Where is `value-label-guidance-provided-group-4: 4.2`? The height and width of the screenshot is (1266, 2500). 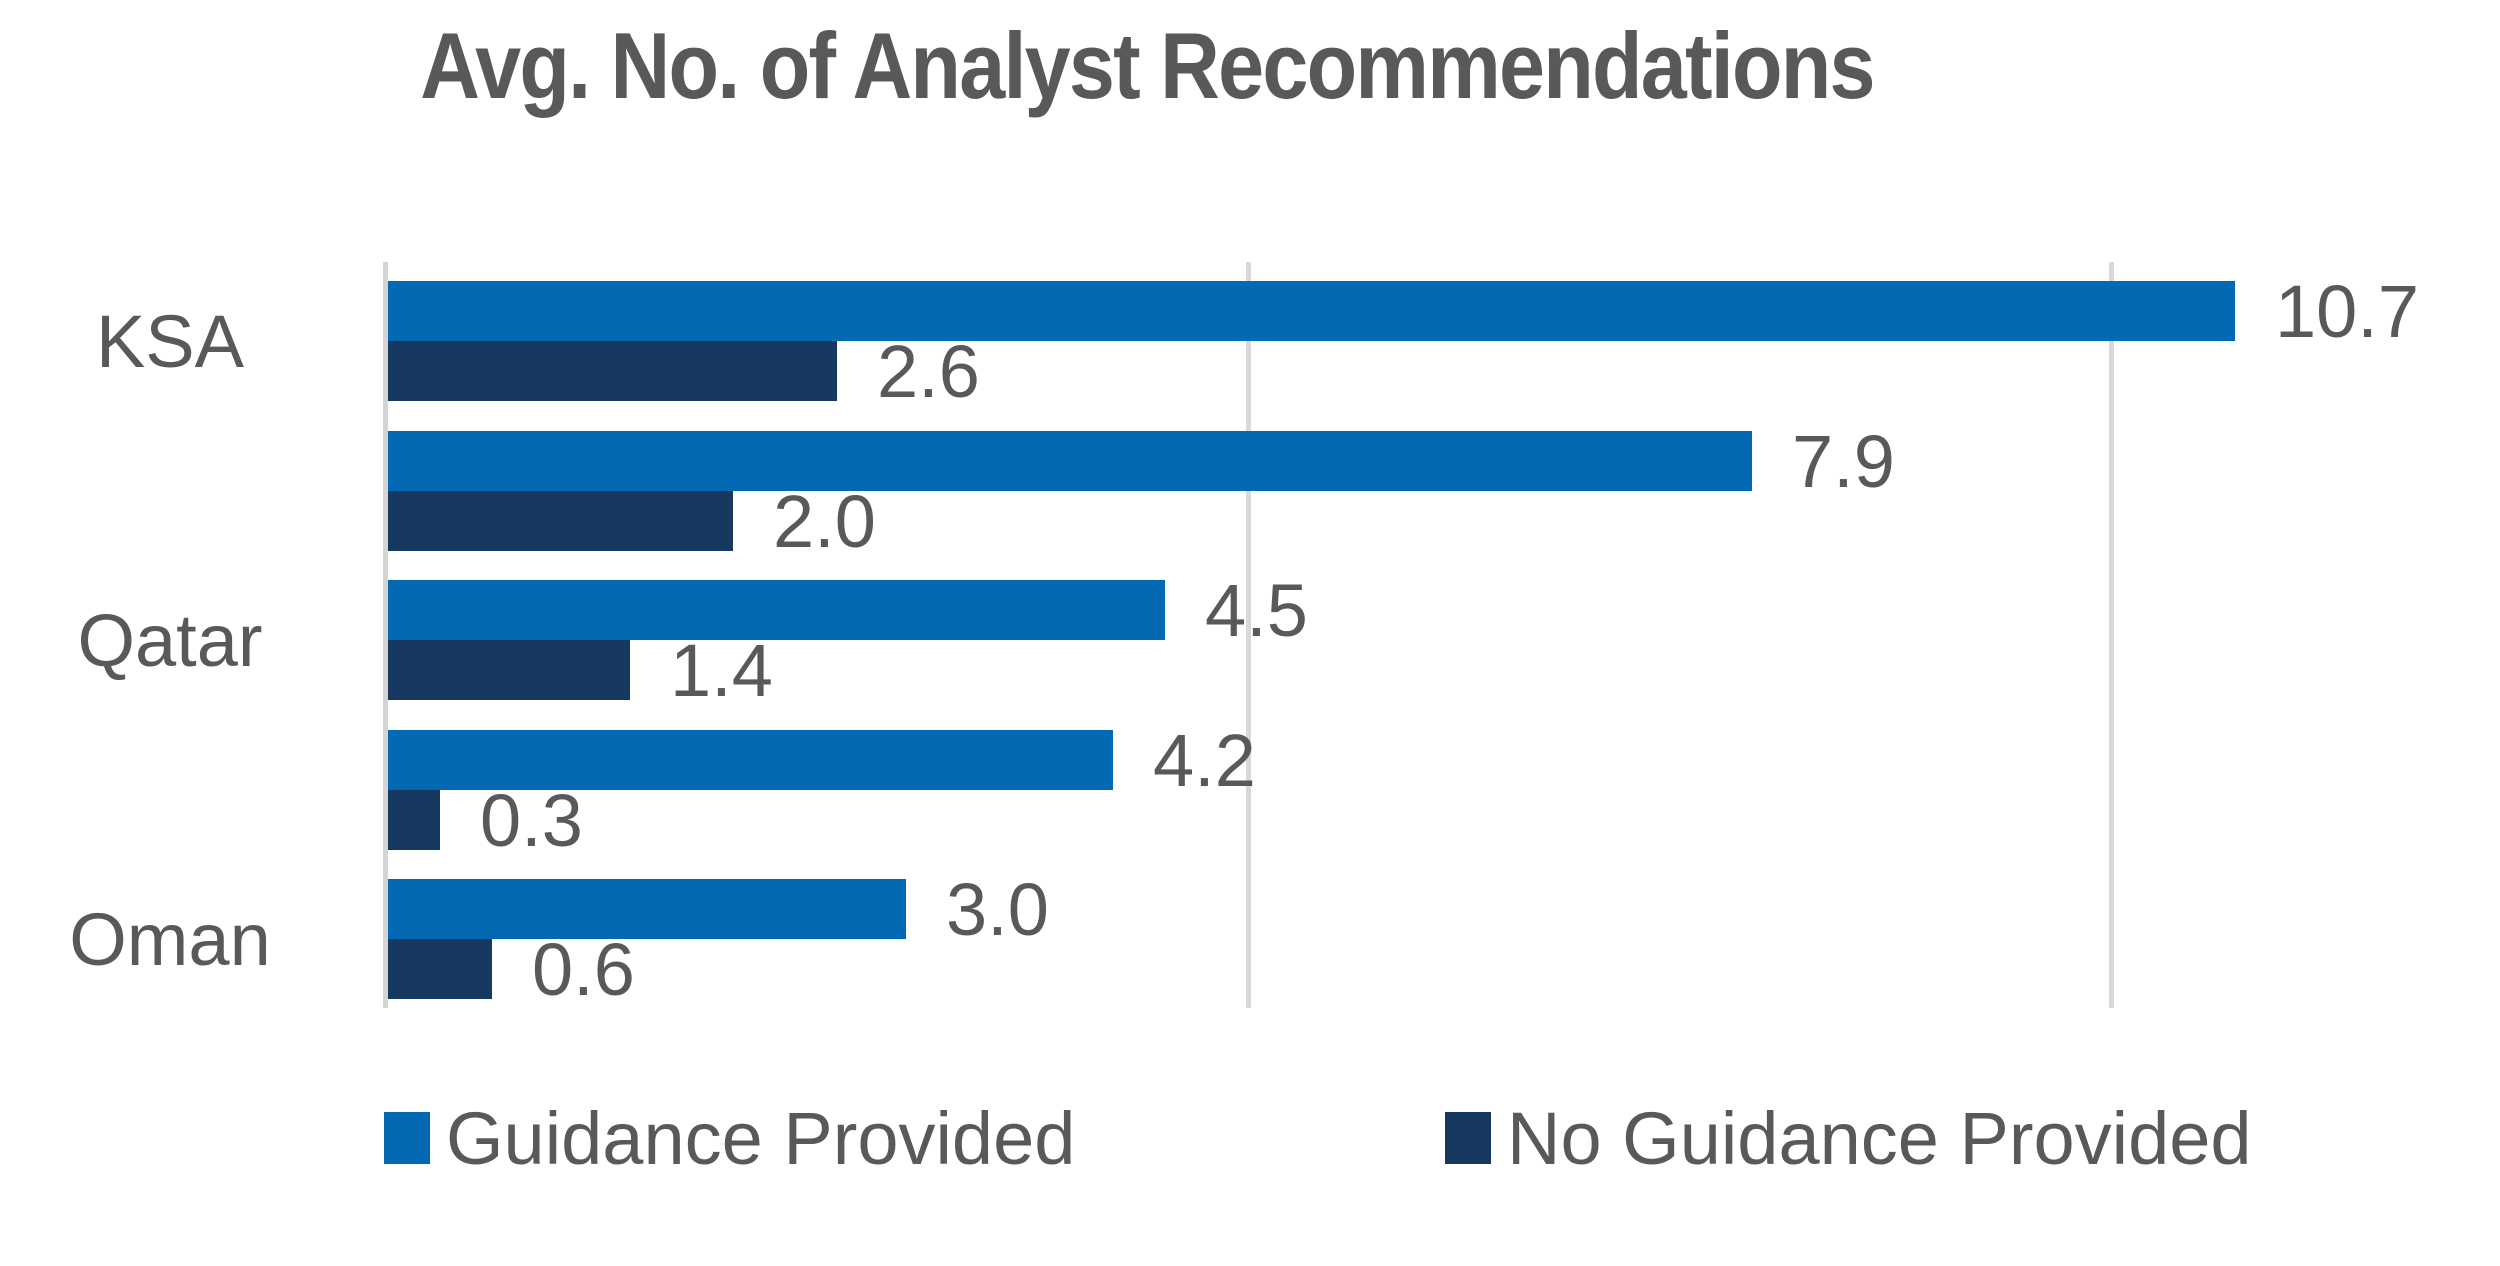 value-label-guidance-provided-group-4: 4.2 is located at coordinates (1204, 760).